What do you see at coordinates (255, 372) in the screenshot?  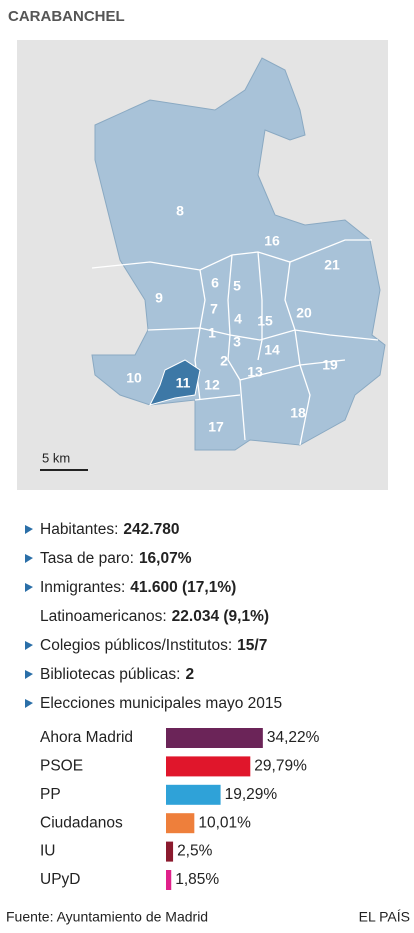 I see `district-label: 13` at bounding box center [255, 372].